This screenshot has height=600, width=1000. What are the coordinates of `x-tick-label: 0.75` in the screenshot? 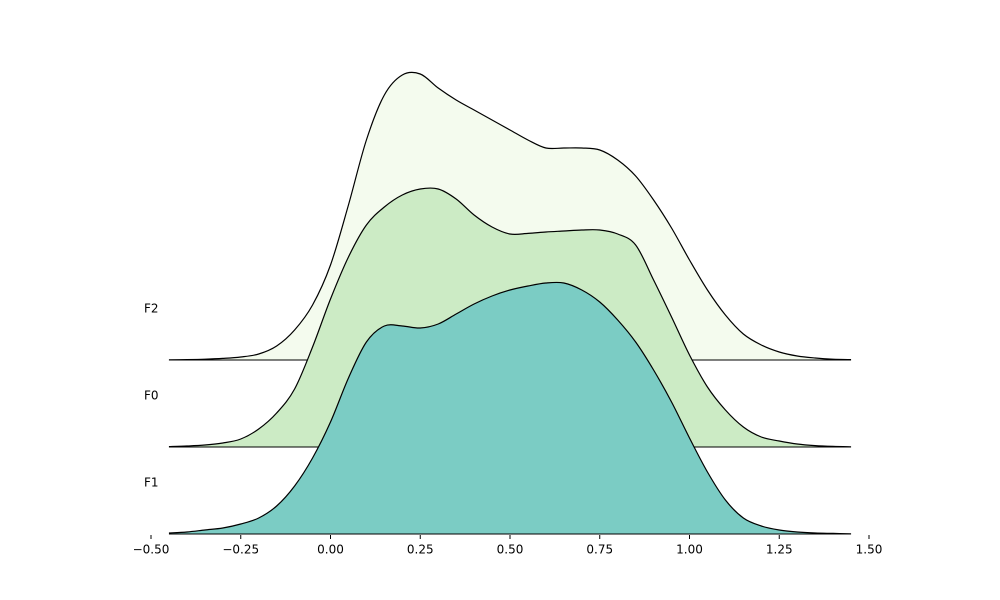 It's located at (599, 550).